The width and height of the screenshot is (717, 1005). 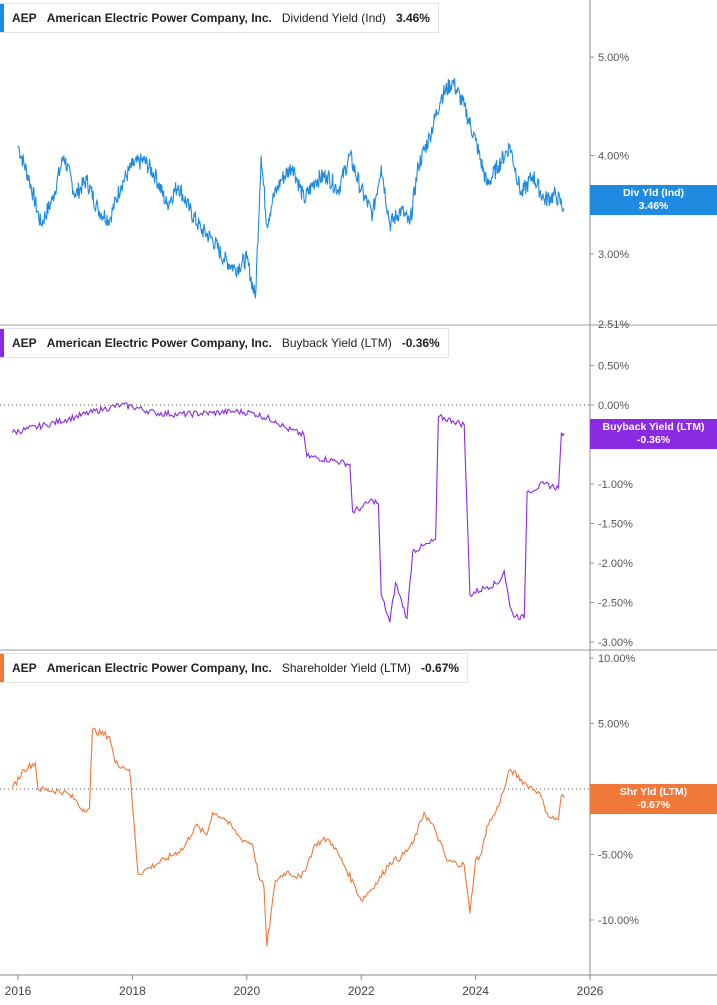 What do you see at coordinates (412, 18) in the screenshot?
I see `legend-value: 3.46%` at bounding box center [412, 18].